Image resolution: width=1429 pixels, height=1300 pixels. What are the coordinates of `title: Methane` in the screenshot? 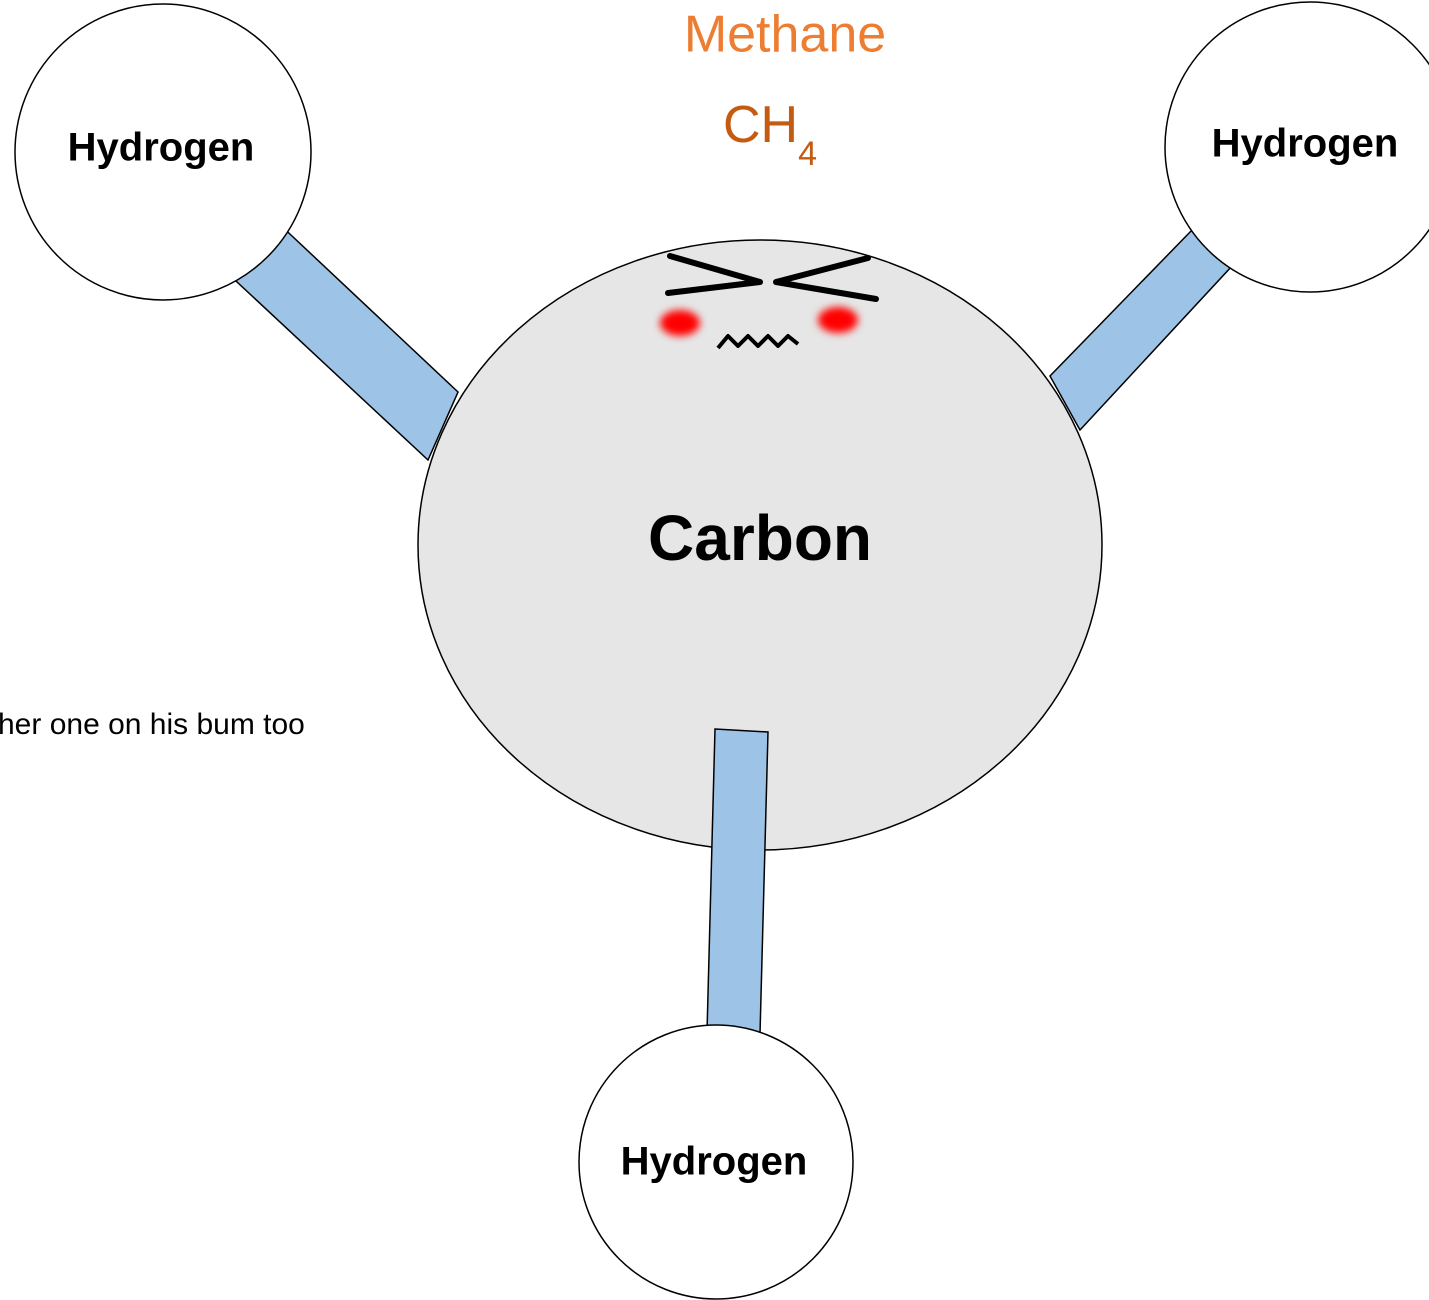 It's located at (785, 35).